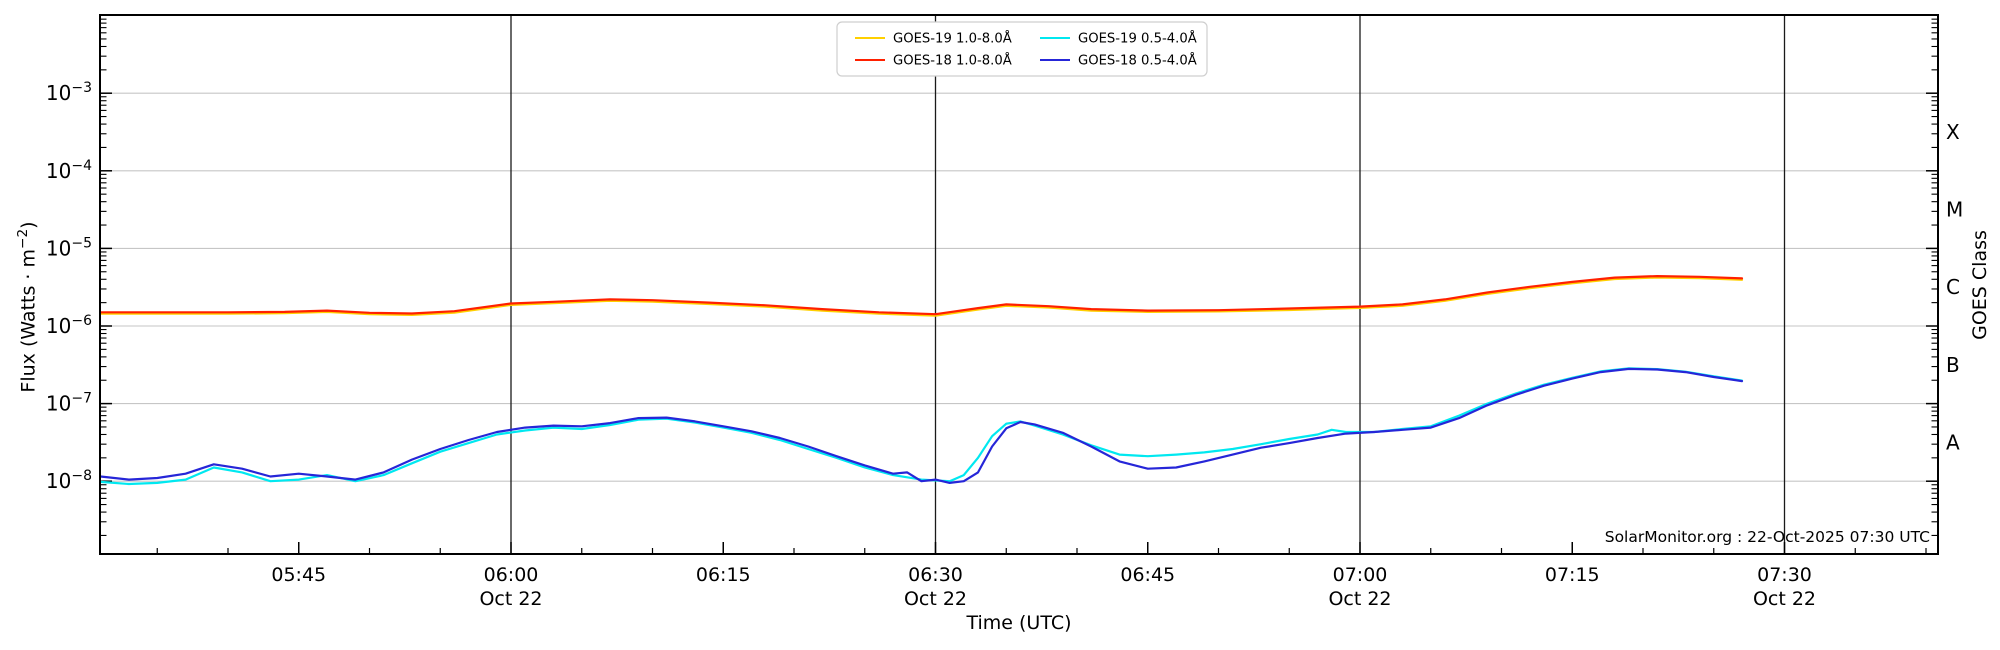 This screenshot has height=650, width=2000. Describe the element at coordinates (69, 325) in the screenshot. I see `y-tick-label: 10⁻⁶` at that location.